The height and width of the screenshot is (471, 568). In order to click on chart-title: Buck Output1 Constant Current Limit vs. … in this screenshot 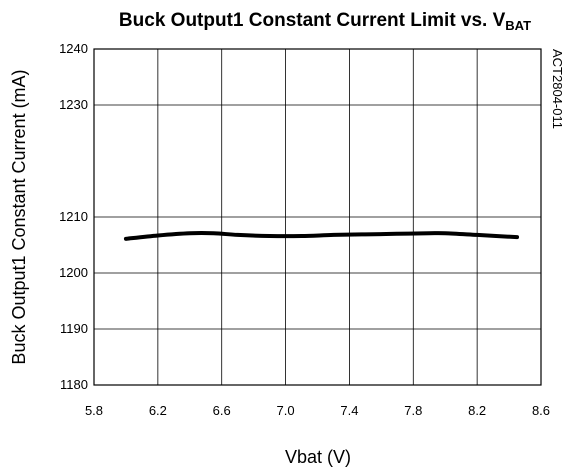, I will do `click(325, 21)`.